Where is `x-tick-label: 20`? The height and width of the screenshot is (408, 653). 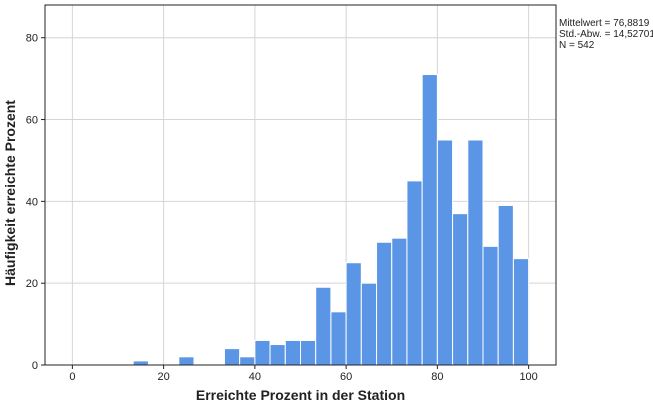
x-tick-label: 20 is located at coordinates (164, 377).